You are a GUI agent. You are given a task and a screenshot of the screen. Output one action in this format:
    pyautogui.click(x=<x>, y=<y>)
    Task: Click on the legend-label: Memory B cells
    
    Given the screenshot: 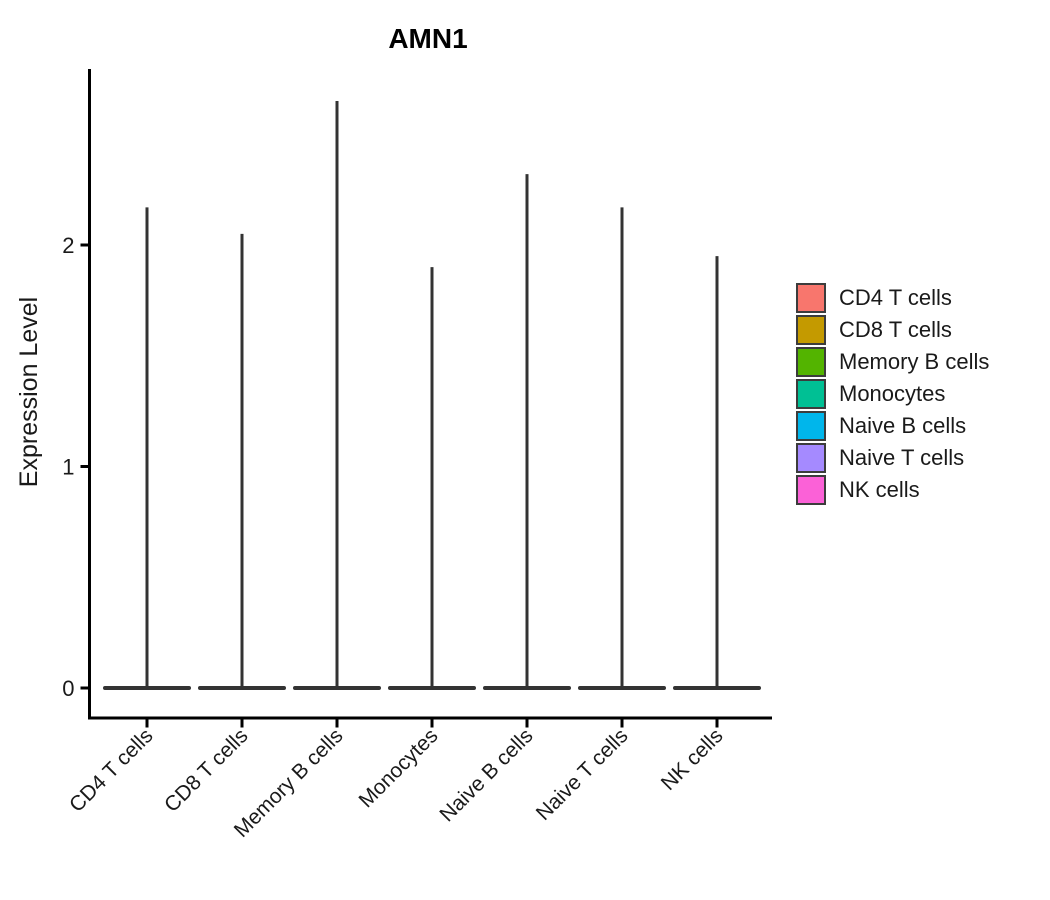 What is the action you would take?
    pyautogui.click(x=914, y=361)
    